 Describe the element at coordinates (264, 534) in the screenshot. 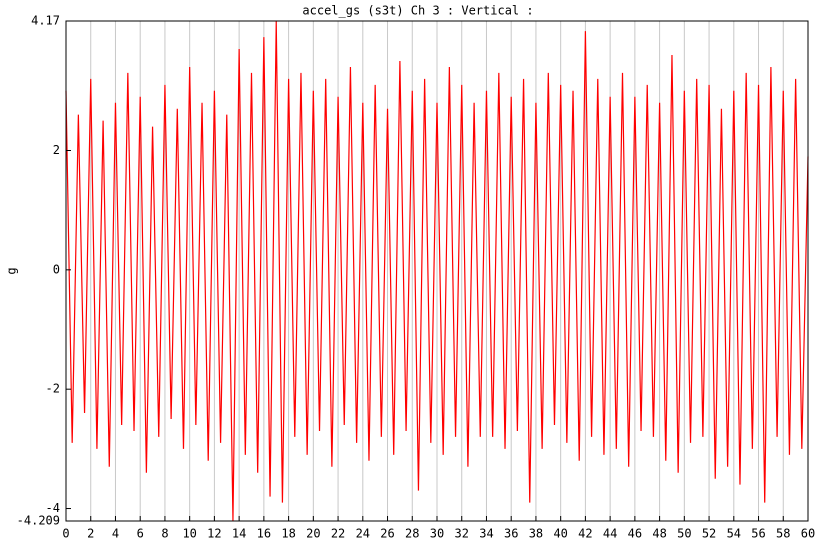

I see `x-tick-label: 16` at that location.